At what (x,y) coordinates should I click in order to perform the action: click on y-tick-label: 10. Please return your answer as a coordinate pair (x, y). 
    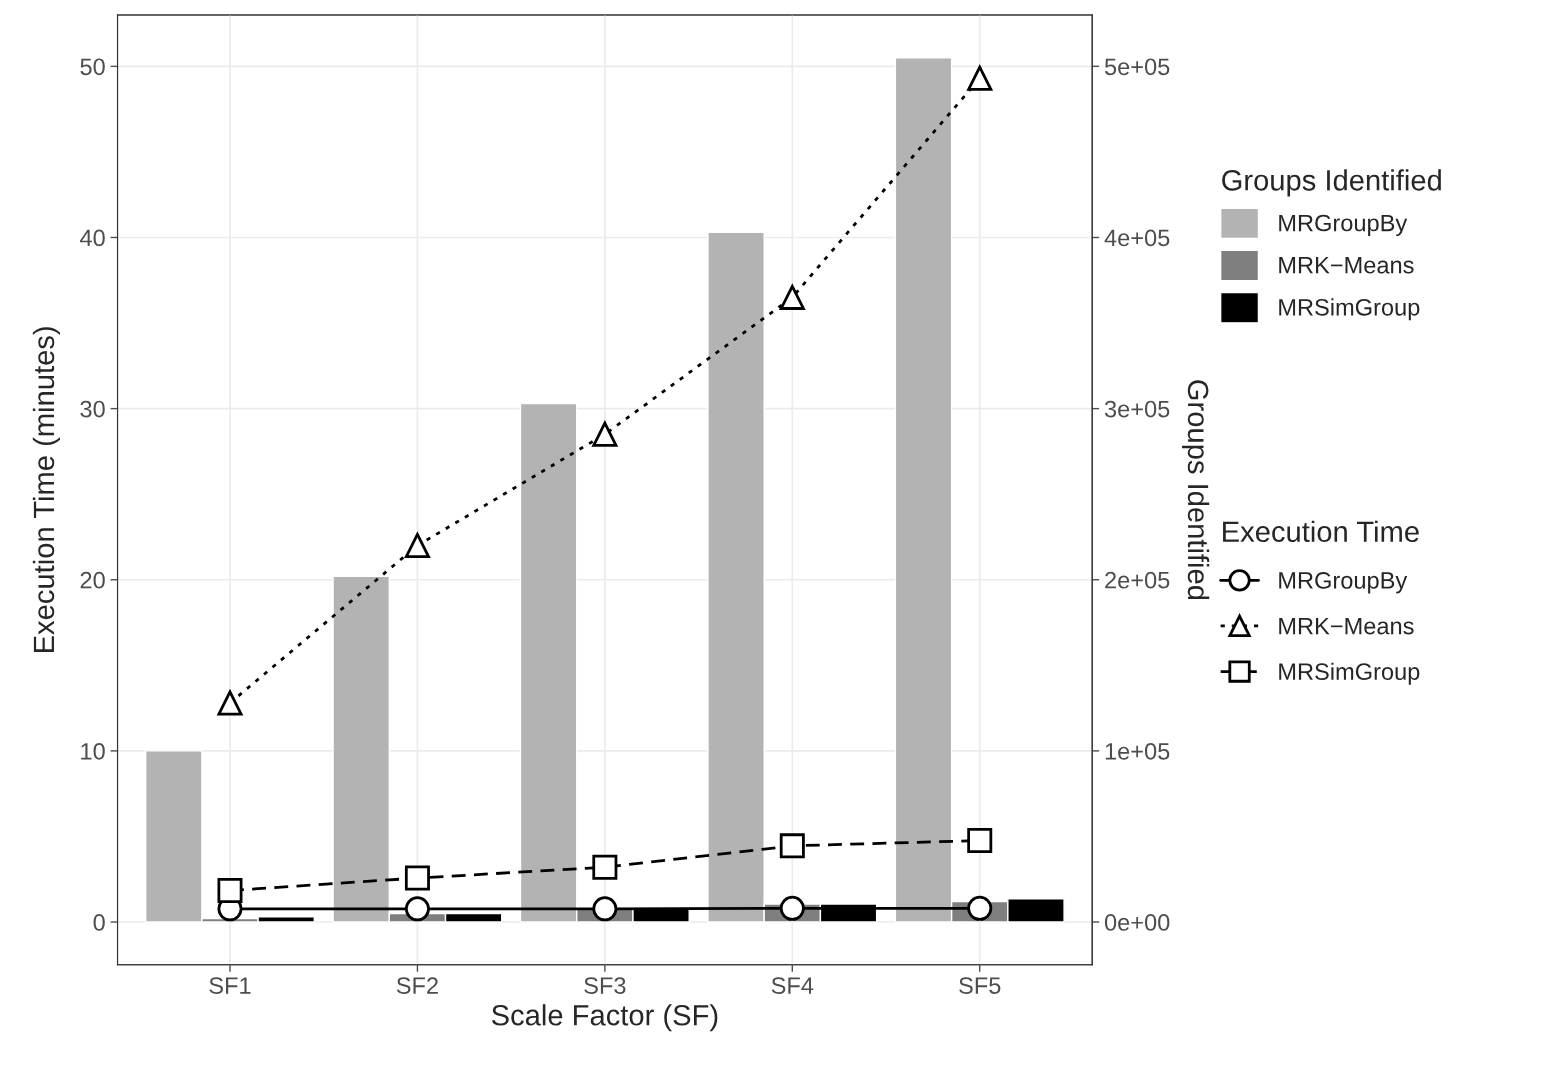
    Looking at the image, I should click on (93, 751).